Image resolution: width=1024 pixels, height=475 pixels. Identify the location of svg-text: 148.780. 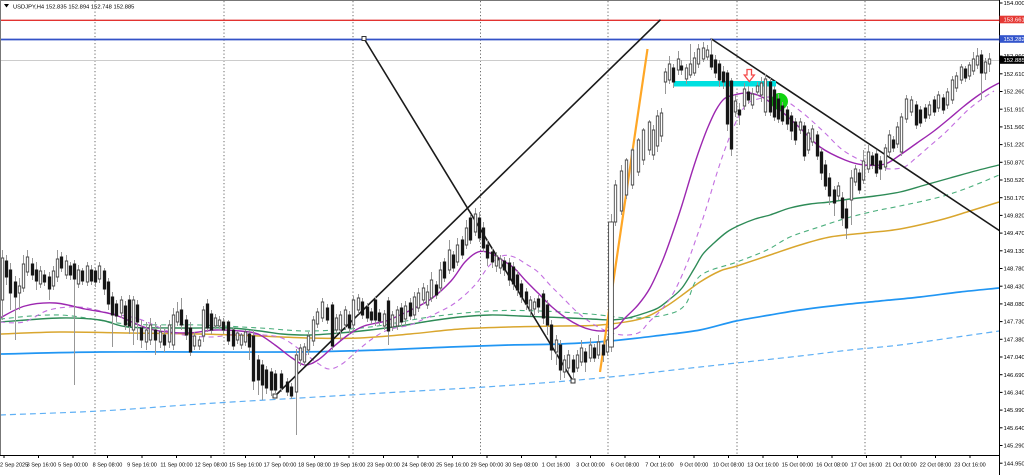
(1014, 270).